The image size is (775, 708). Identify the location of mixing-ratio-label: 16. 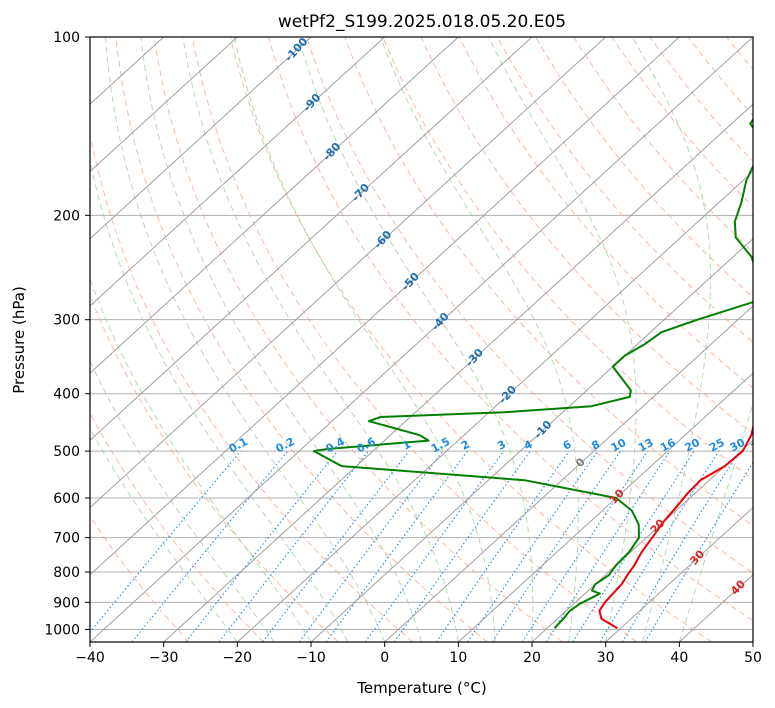
(668, 445).